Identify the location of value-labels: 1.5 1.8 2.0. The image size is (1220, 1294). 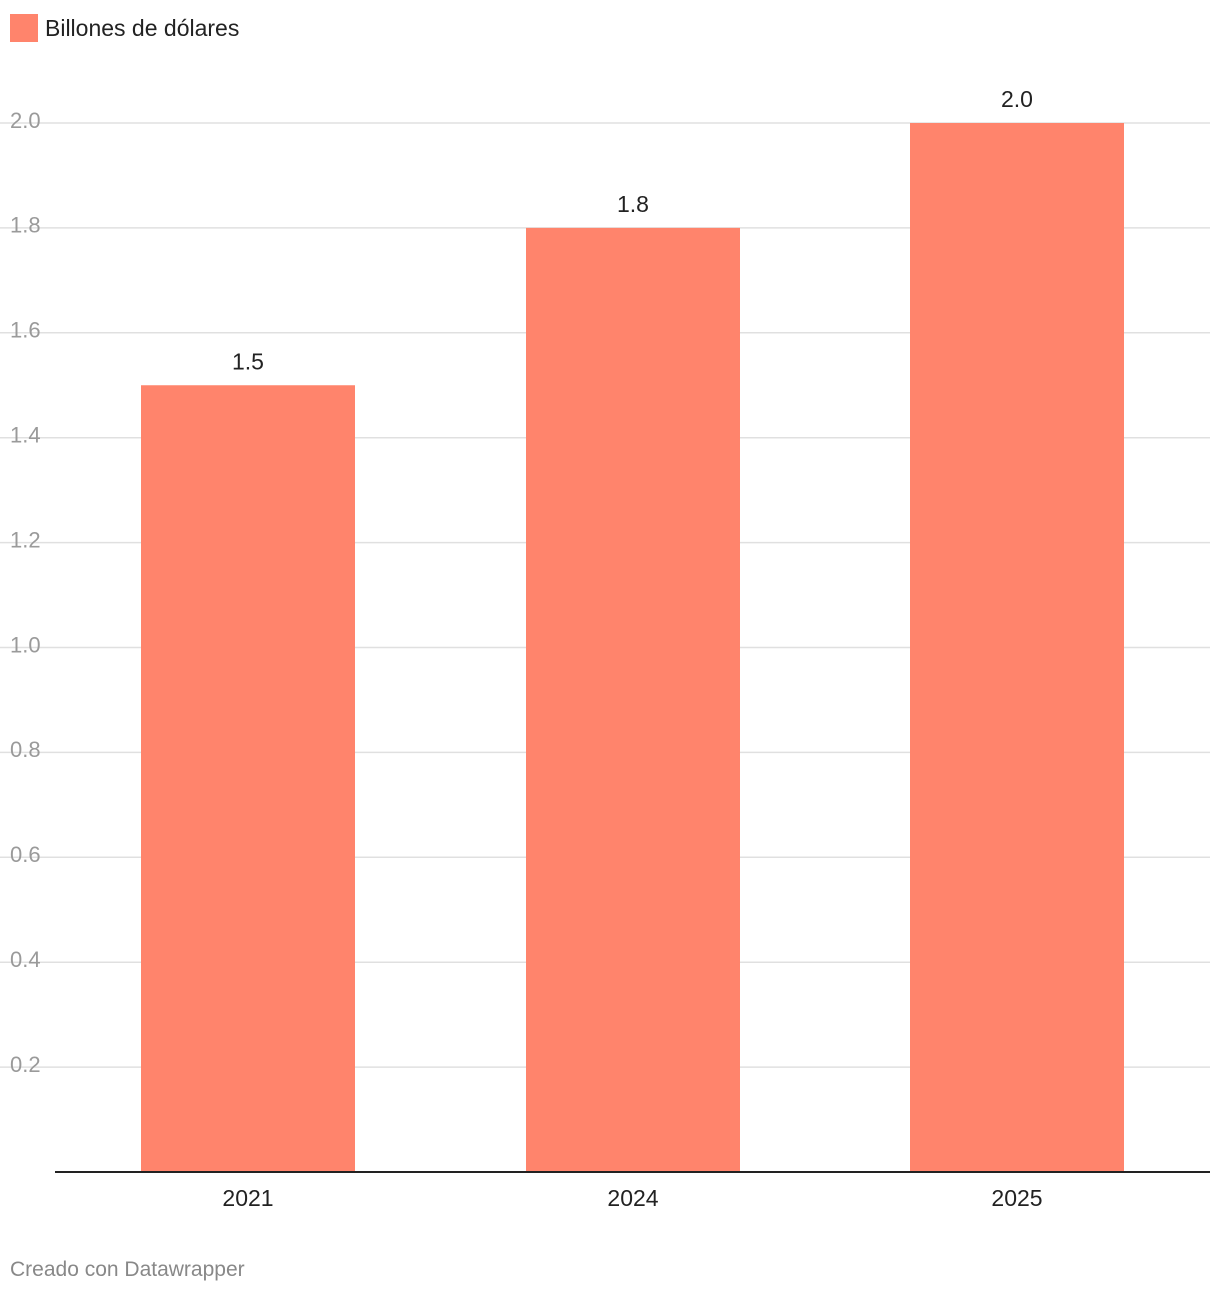
(632, 230).